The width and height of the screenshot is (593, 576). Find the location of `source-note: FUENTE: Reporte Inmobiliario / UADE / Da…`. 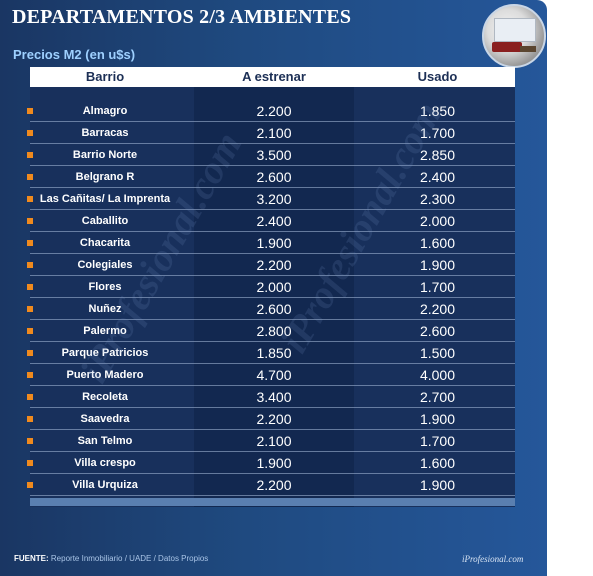

source-note: FUENTE: Reporte Inmobiliario / UADE / Da… is located at coordinates (111, 558).